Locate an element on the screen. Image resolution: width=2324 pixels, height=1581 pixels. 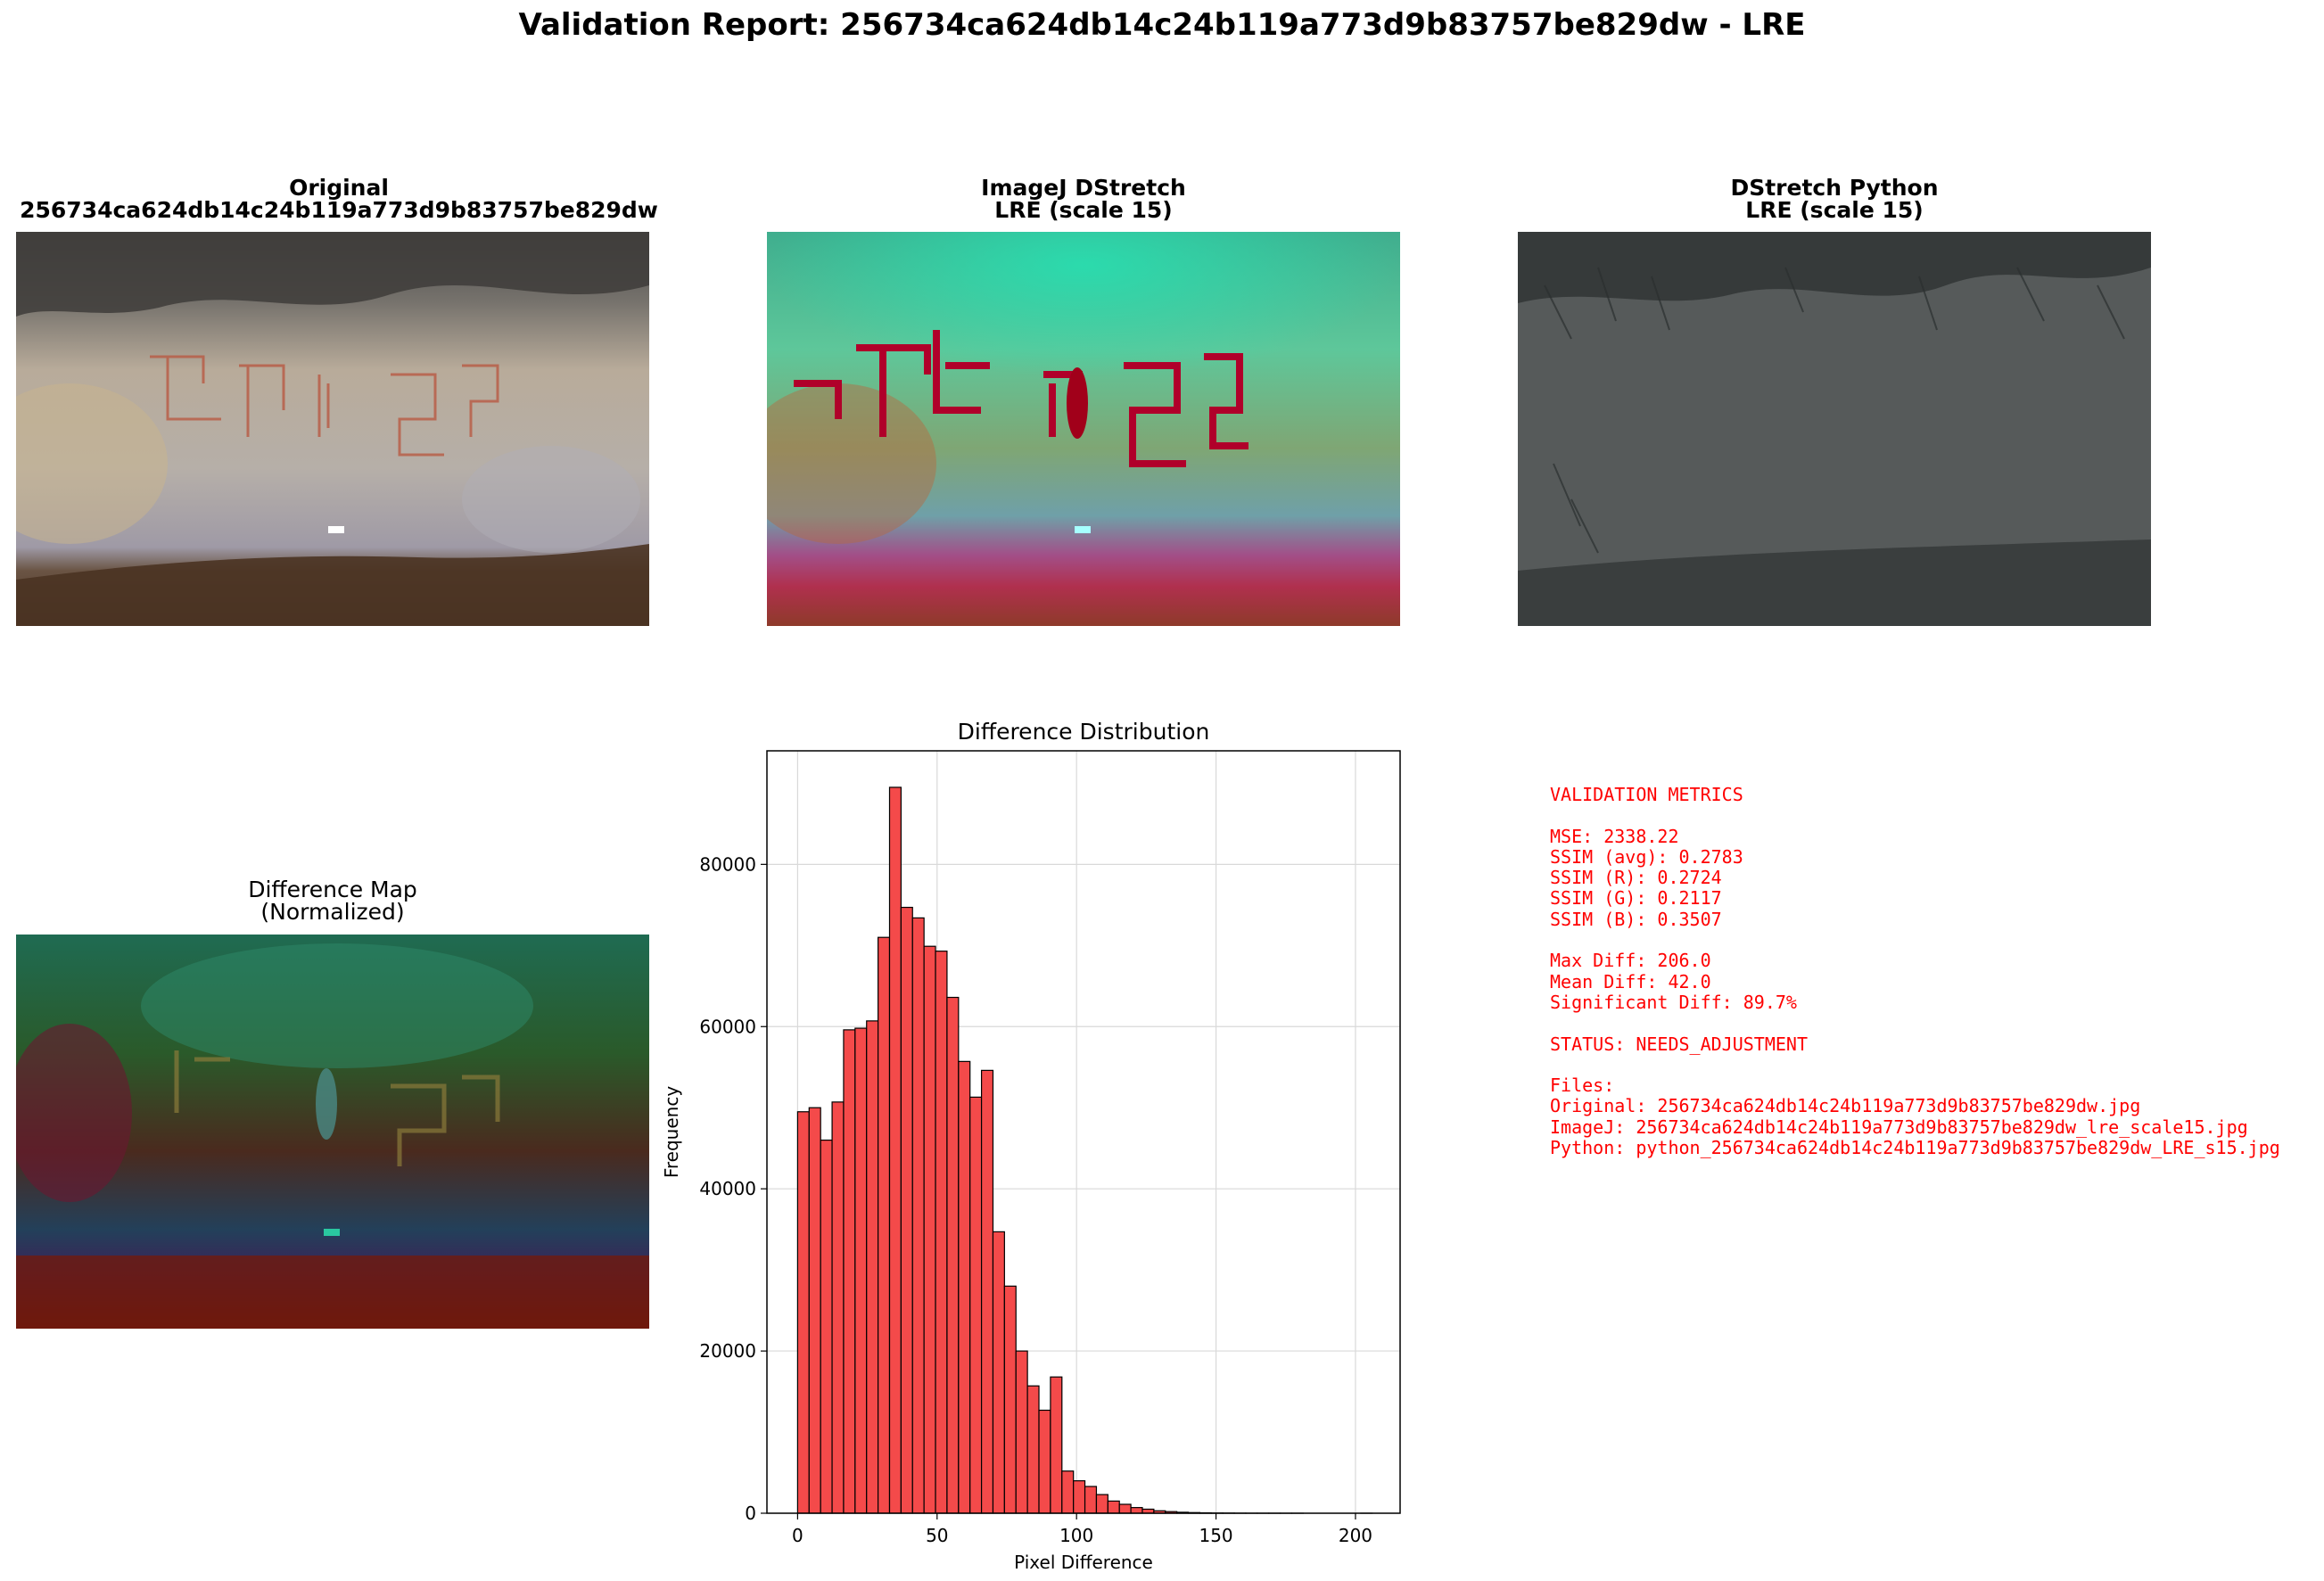
x-tick-label: 200 is located at coordinates (1355, 1535).